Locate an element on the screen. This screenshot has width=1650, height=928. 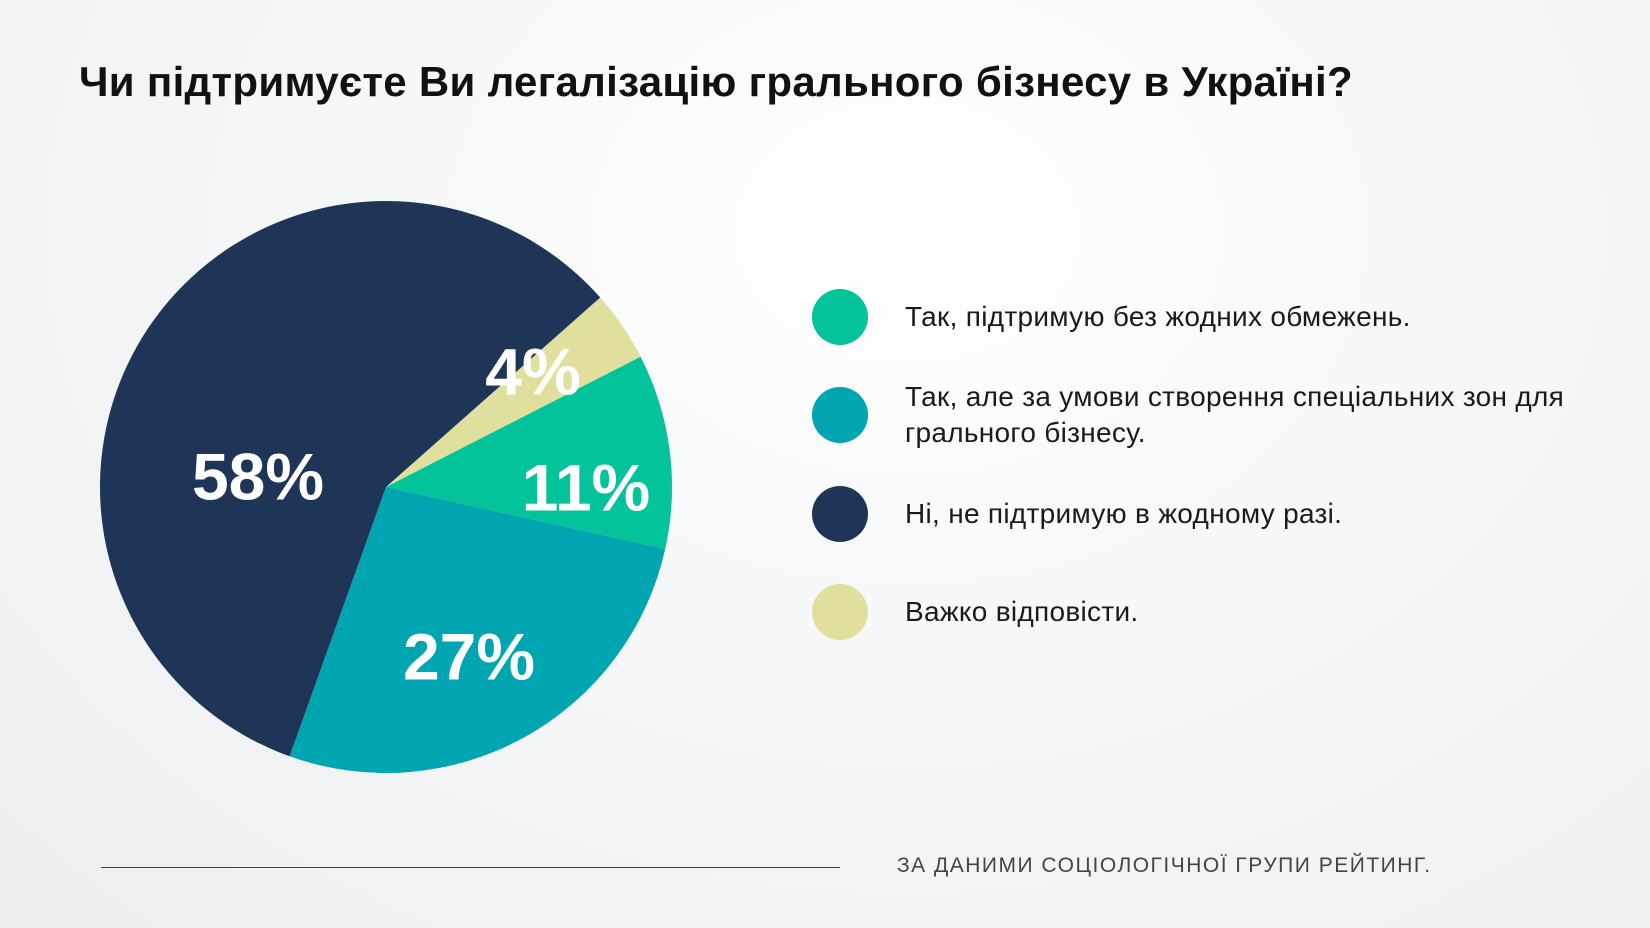
legend-item: Важко відповісти. is located at coordinates (975, 612).